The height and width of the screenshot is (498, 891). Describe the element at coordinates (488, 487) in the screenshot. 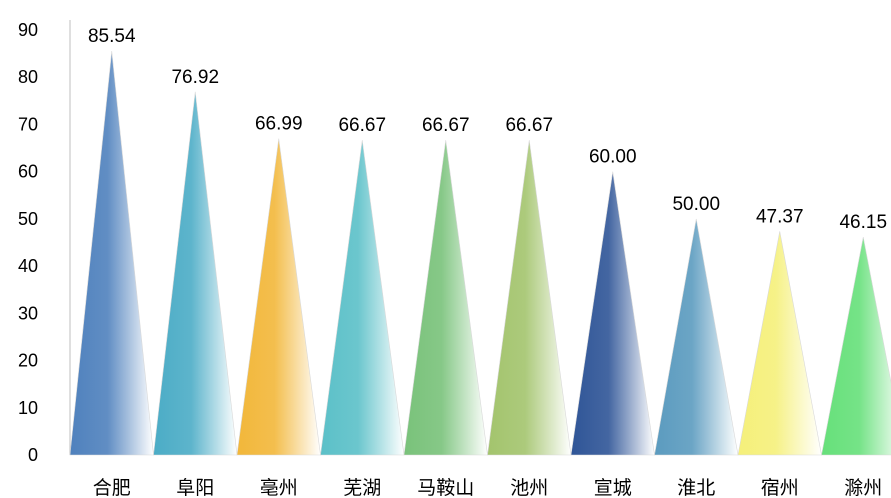

I see `category-labels: 合肥 阜阳 亳州 芜湖 马鞍山 池州 宣城 淮北 宿州 滁州` at that location.